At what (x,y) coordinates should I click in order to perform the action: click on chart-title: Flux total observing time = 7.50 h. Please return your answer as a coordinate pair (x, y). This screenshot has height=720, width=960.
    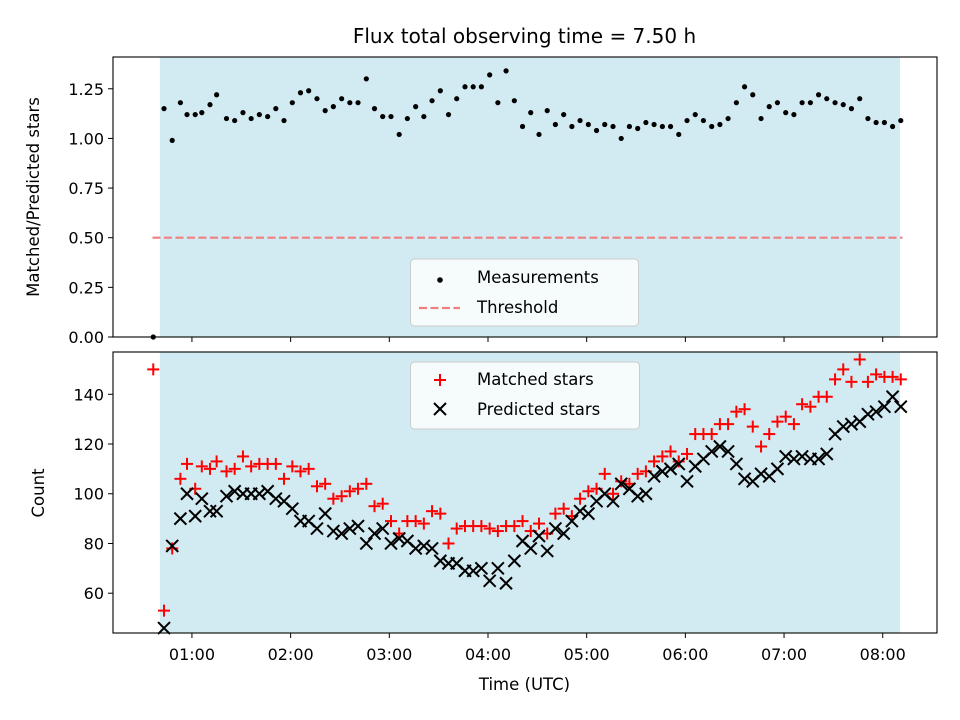
    Looking at the image, I should click on (524, 36).